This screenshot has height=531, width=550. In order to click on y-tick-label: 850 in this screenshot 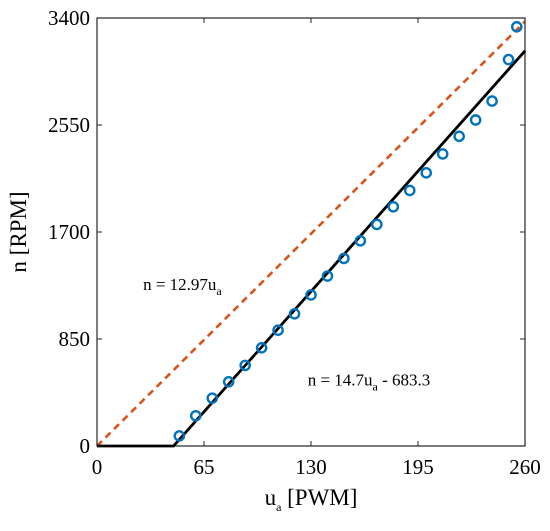, I will do `click(75, 339)`.